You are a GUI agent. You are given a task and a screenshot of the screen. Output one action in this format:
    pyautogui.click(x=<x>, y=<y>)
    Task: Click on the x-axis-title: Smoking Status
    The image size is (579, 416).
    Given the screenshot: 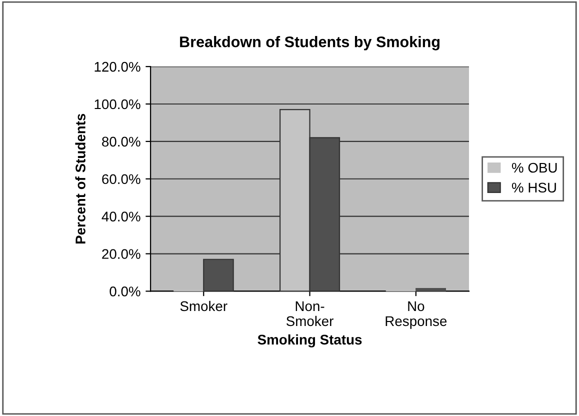 What is the action you would take?
    pyautogui.click(x=310, y=341)
    